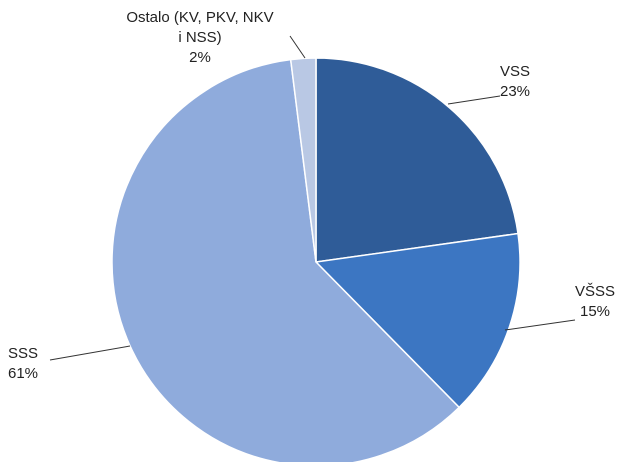 This screenshot has width=622, height=462. Describe the element at coordinates (515, 91) in the screenshot. I see `value-label: 23%` at that location.